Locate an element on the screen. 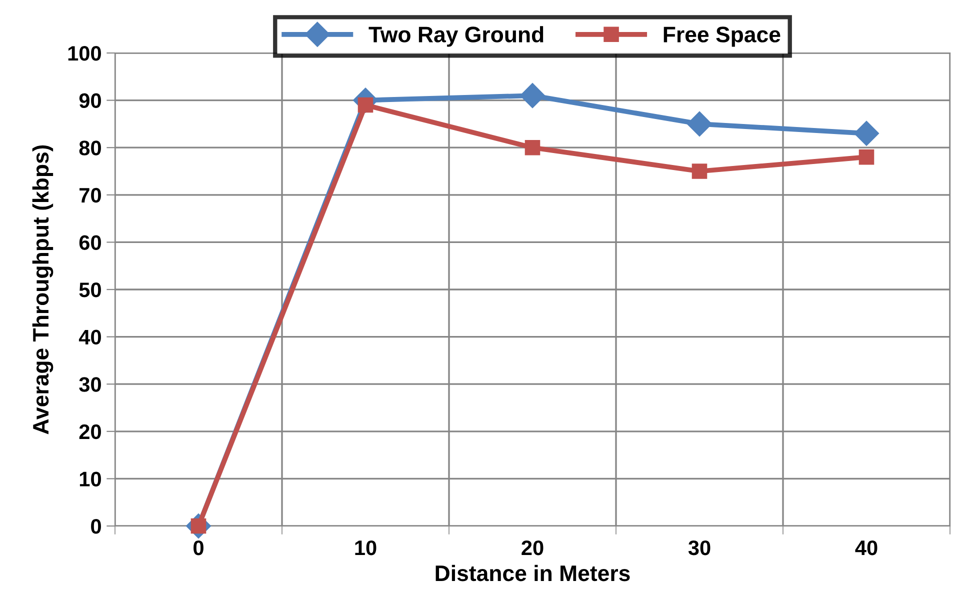  x-axis-title: Distance in Meters is located at coordinates (533, 573).